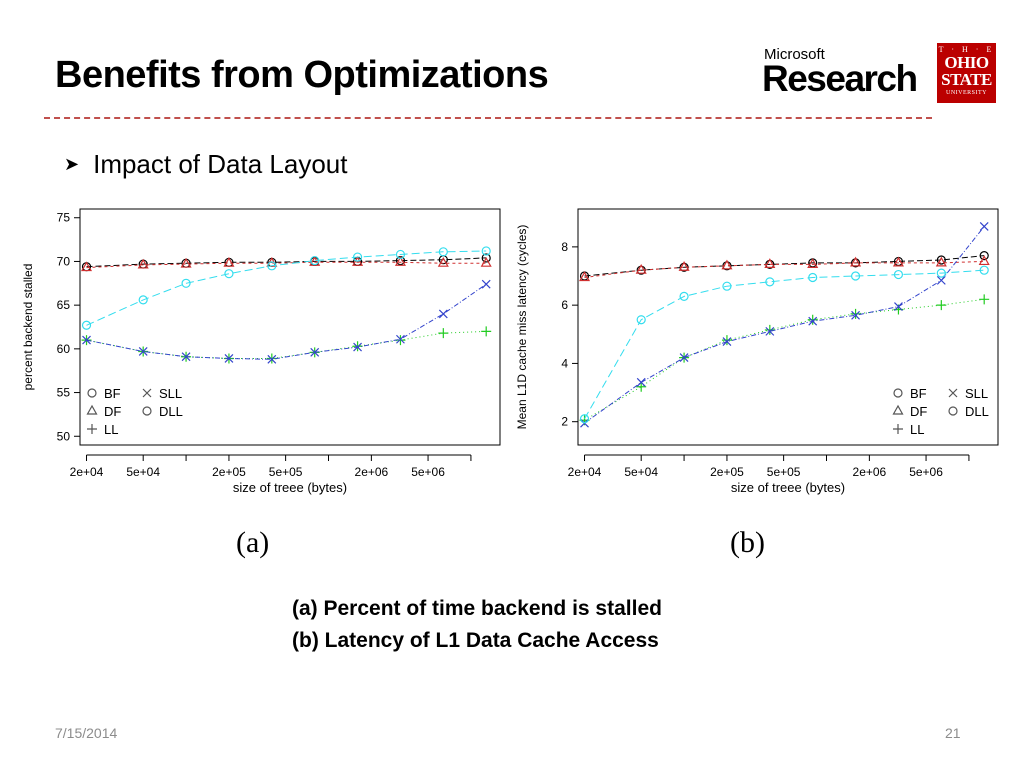 The width and height of the screenshot is (1024, 768). I want to click on microsoft-research-logo: Microsoft Research, so click(847, 74).